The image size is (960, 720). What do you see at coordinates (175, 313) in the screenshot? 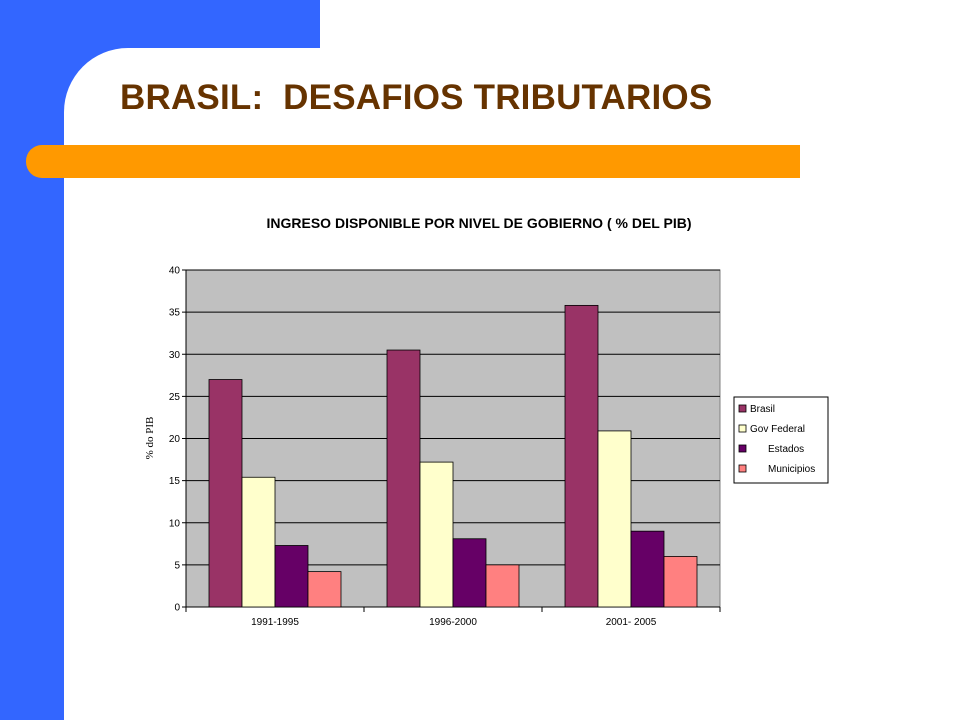
I see `y-tick-label: 35` at bounding box center [175, 313].